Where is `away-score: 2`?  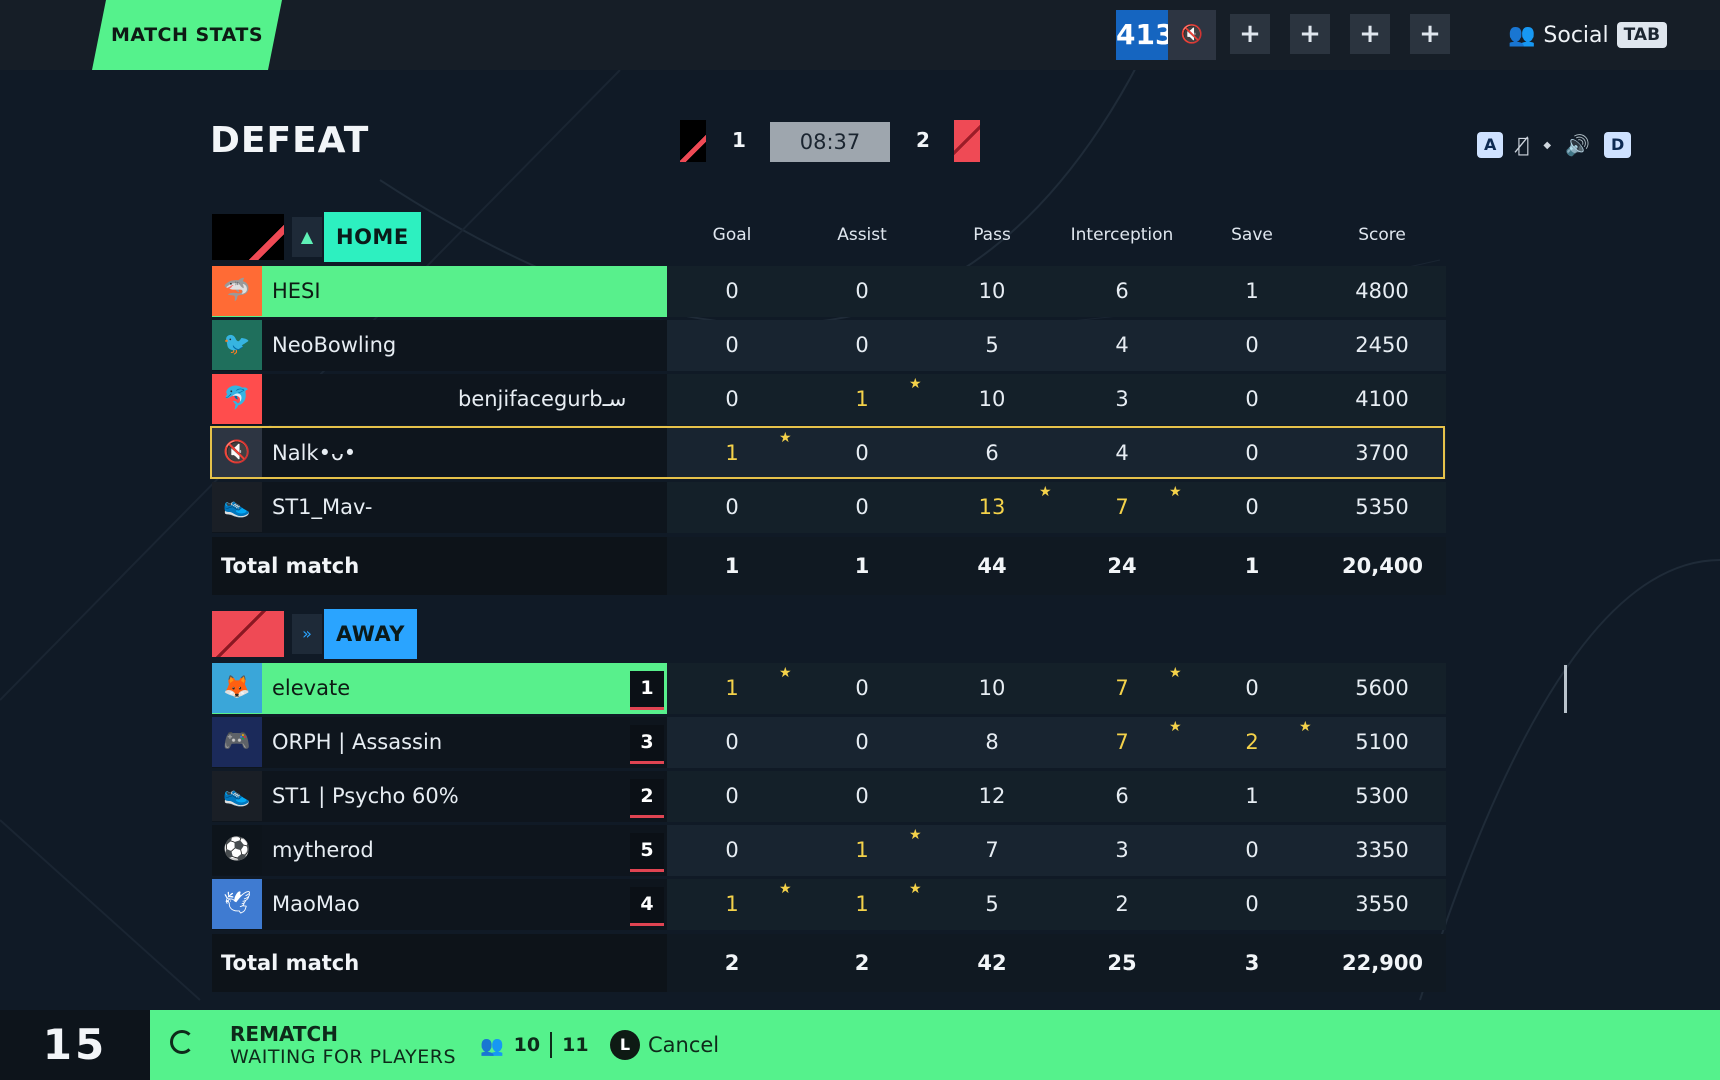
away-score: 2 is located at coordinates (923, 140).